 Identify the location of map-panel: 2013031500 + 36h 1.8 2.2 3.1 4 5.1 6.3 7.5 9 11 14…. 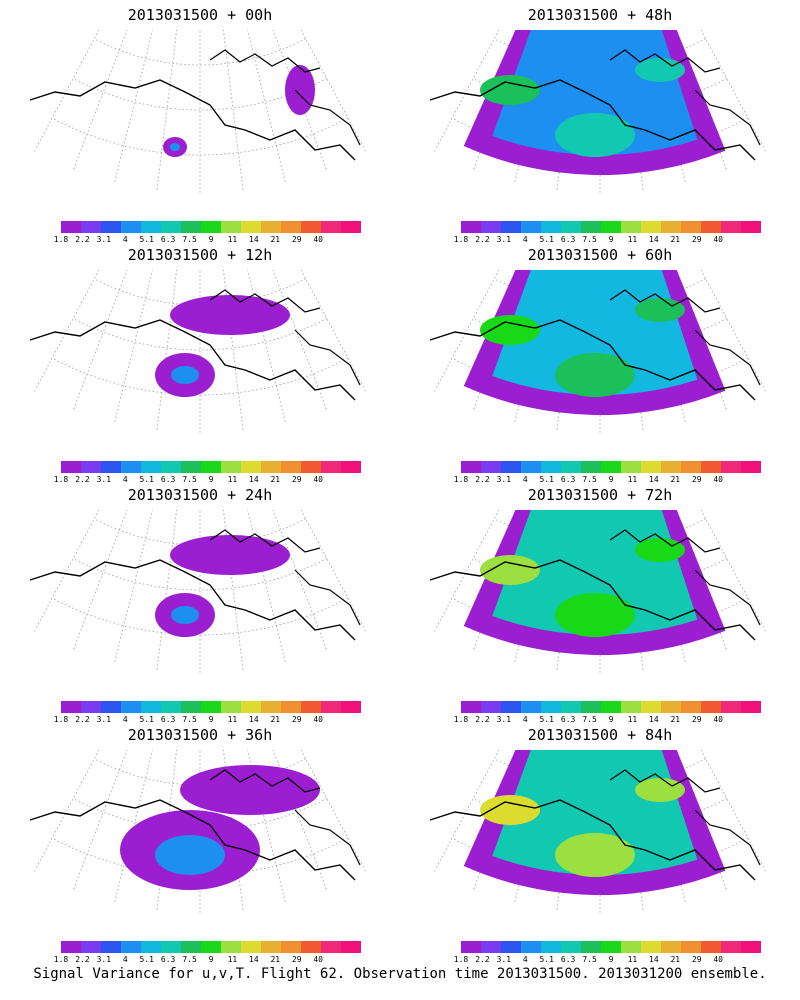
(200, 842).